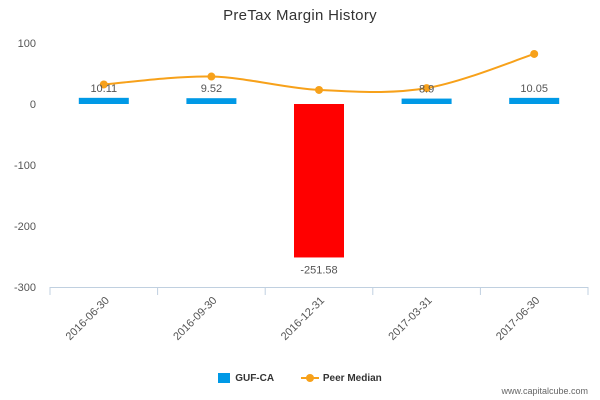 The height and width of the screenshot is (400, 600). I want to click on x-tick-label: 2016-12-31, so click(303, 319).